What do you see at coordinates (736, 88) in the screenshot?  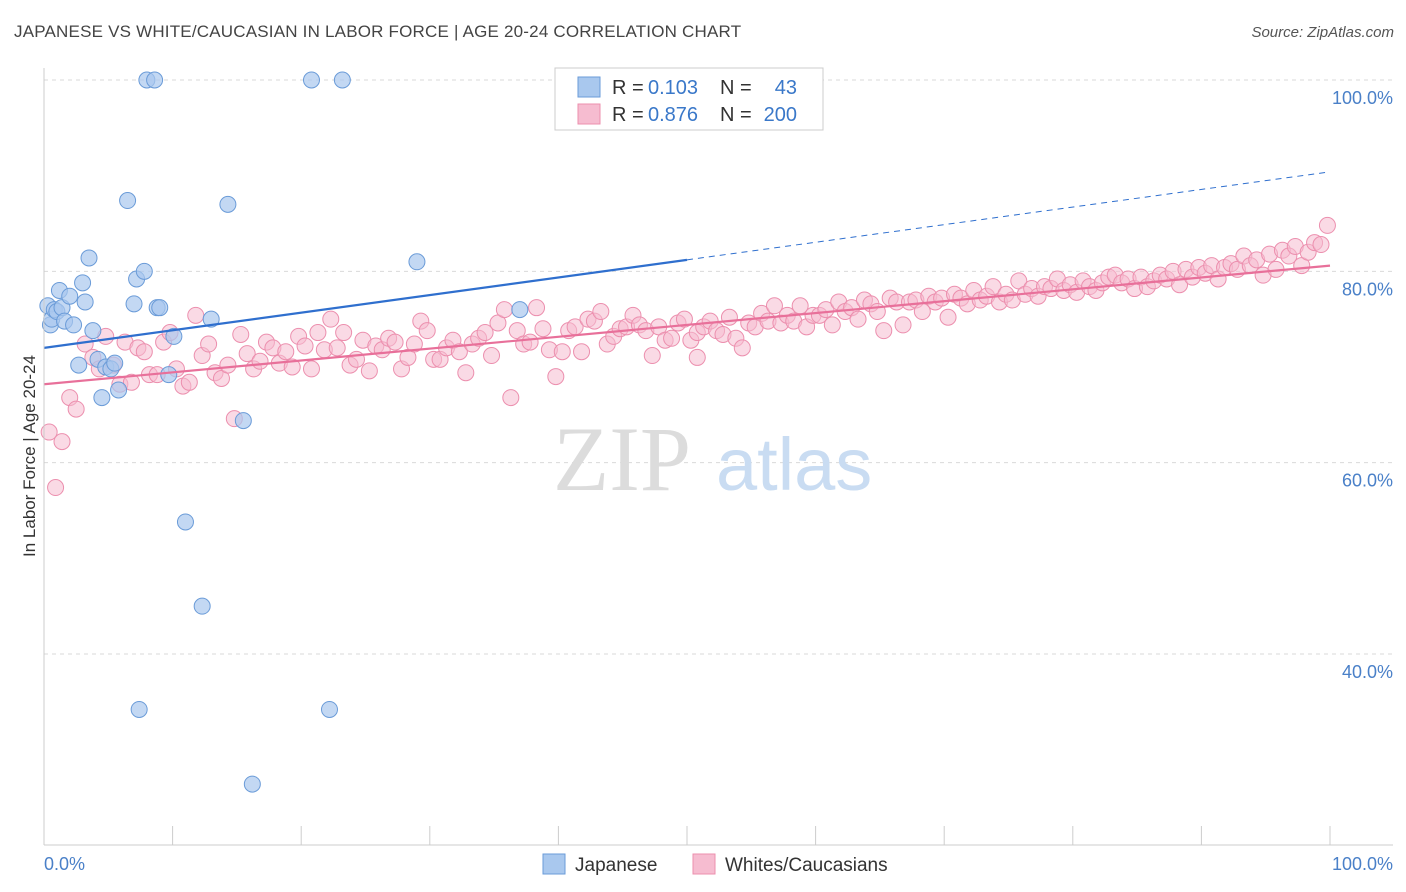 I see `legend-n-label-1: N =` at bounding box center [736, 88].